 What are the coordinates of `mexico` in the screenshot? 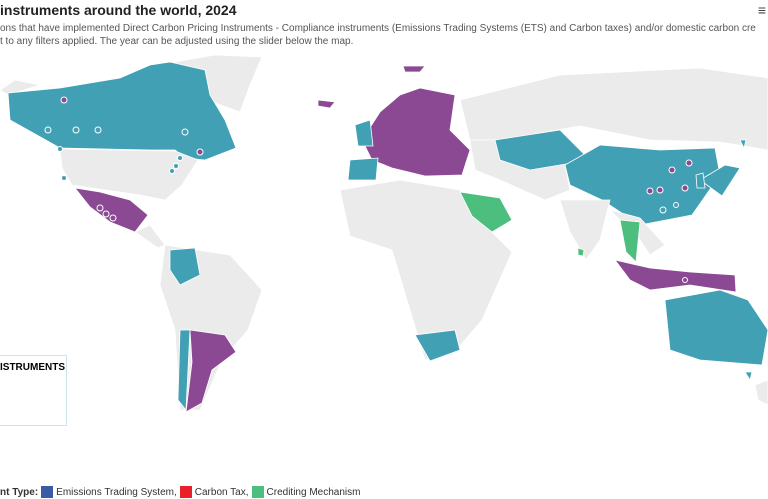 It's located at (111, 210).